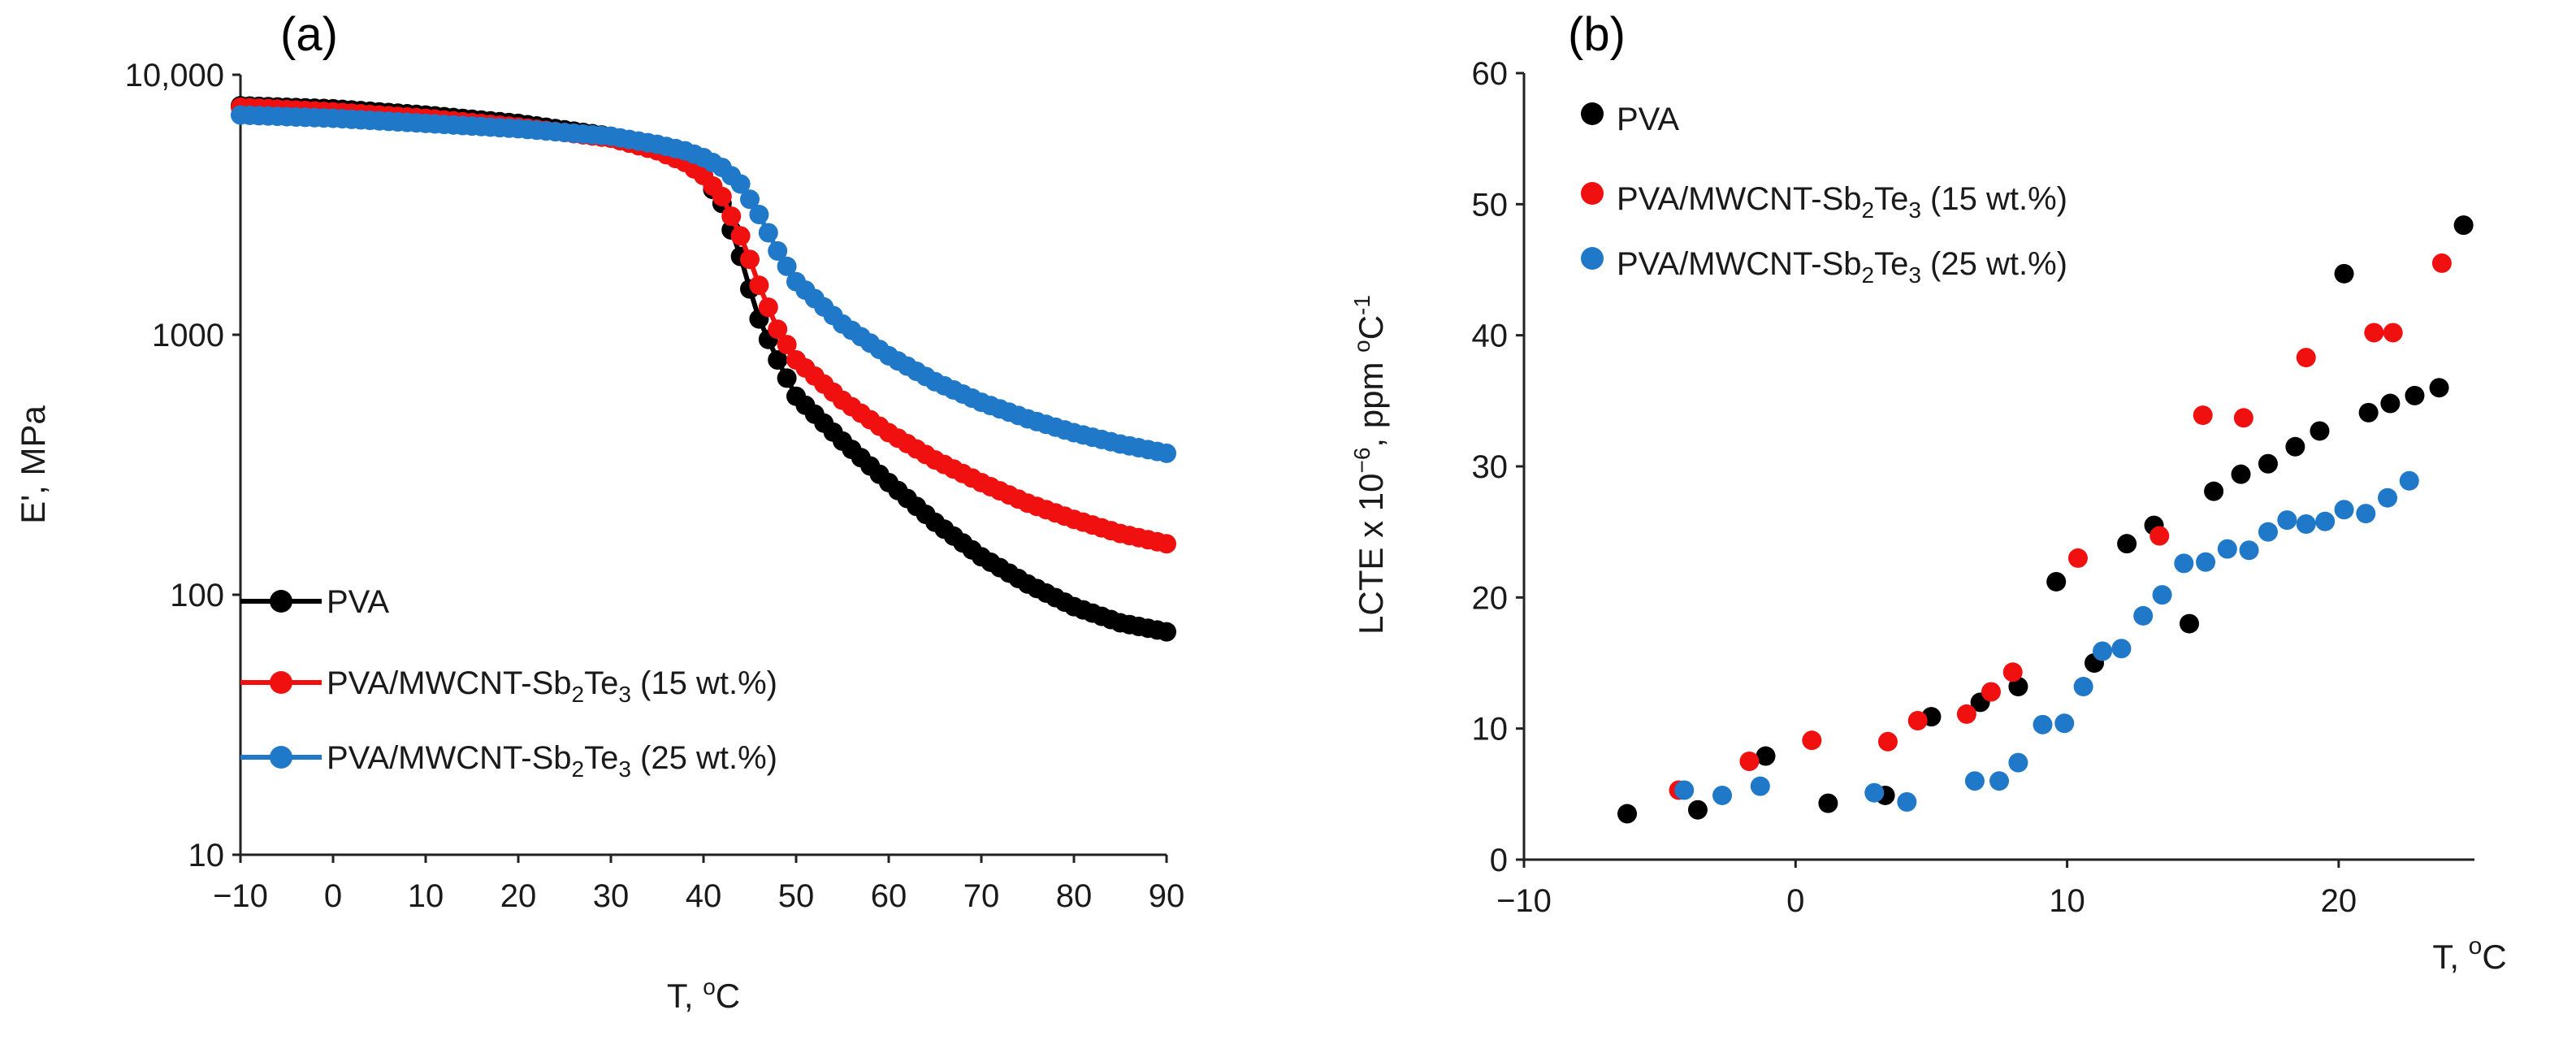  I want to click on panel-a-x-tick-label: 20, so click(518, 896).